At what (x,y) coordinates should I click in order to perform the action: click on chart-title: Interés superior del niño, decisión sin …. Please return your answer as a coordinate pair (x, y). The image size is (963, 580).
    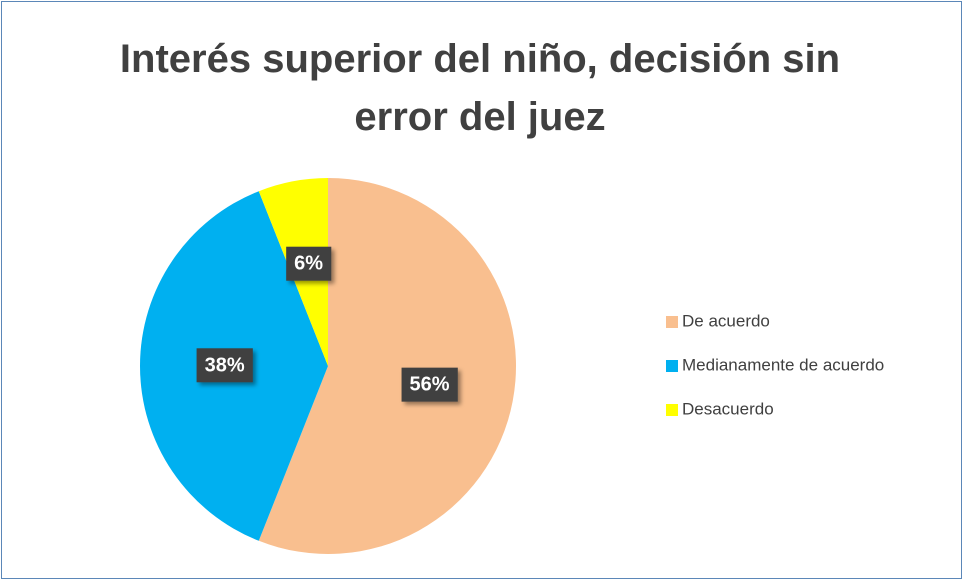
    Looking at the image, I should click on (480, 88).